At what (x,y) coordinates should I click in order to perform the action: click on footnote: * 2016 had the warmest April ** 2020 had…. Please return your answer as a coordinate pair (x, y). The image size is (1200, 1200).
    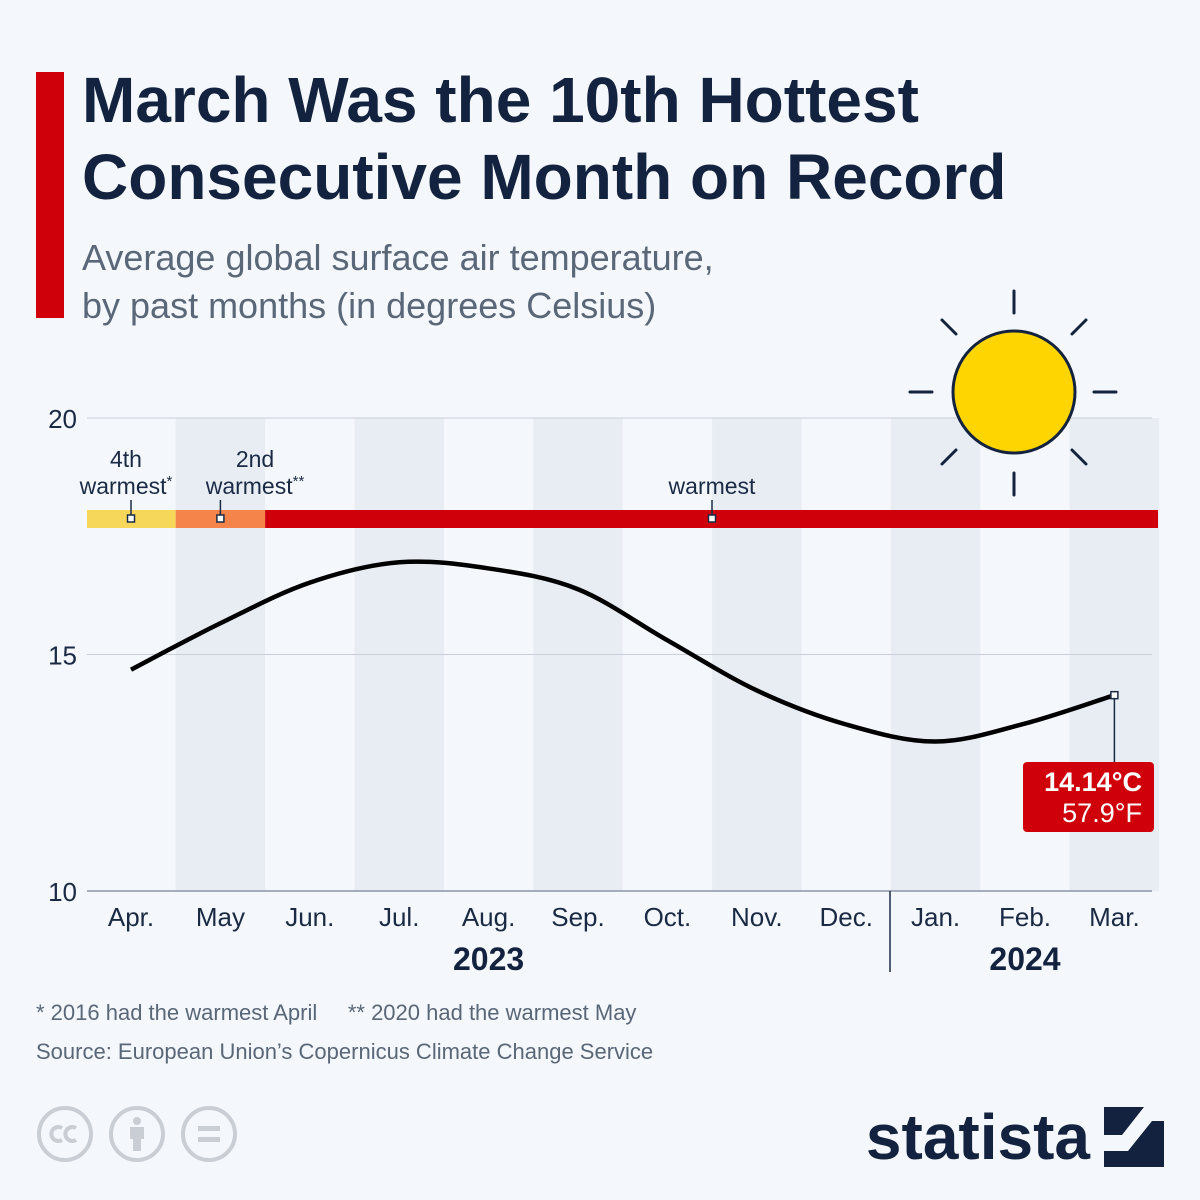
    Looking at the image, I should click on (336, 1012).